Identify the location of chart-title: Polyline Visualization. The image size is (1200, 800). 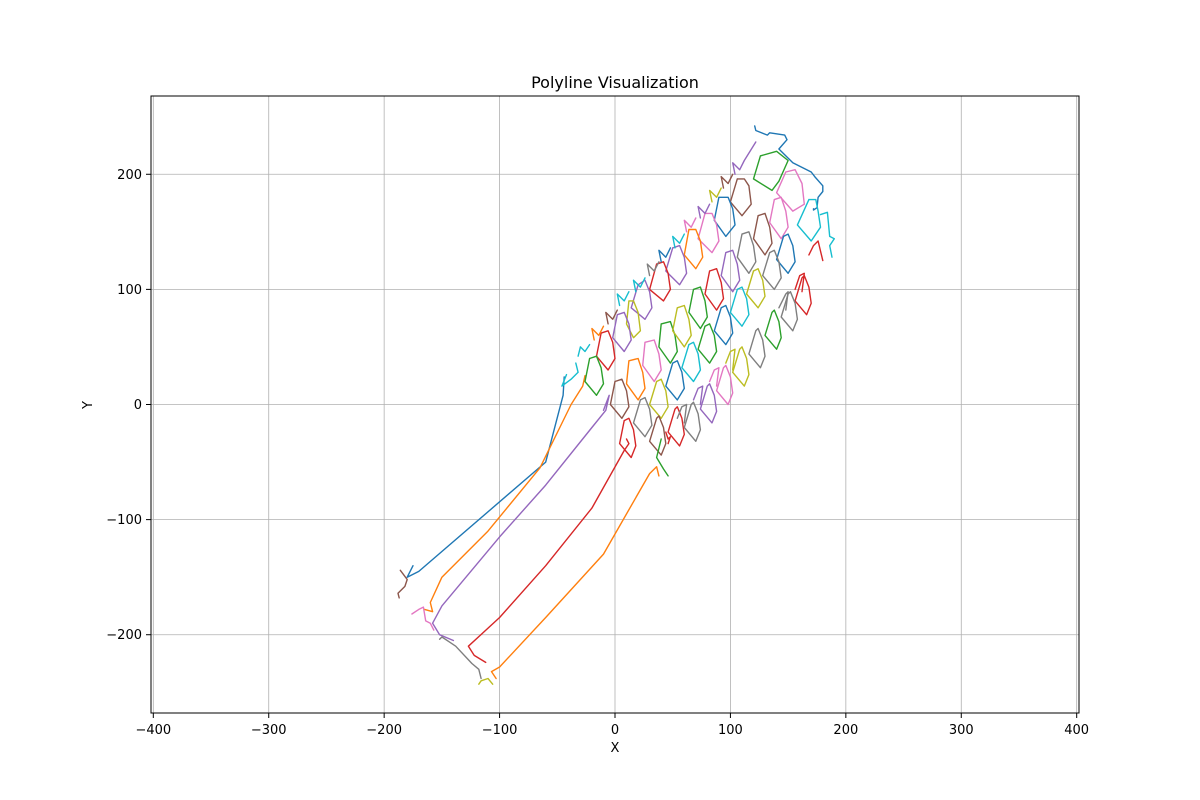
(615, 82).